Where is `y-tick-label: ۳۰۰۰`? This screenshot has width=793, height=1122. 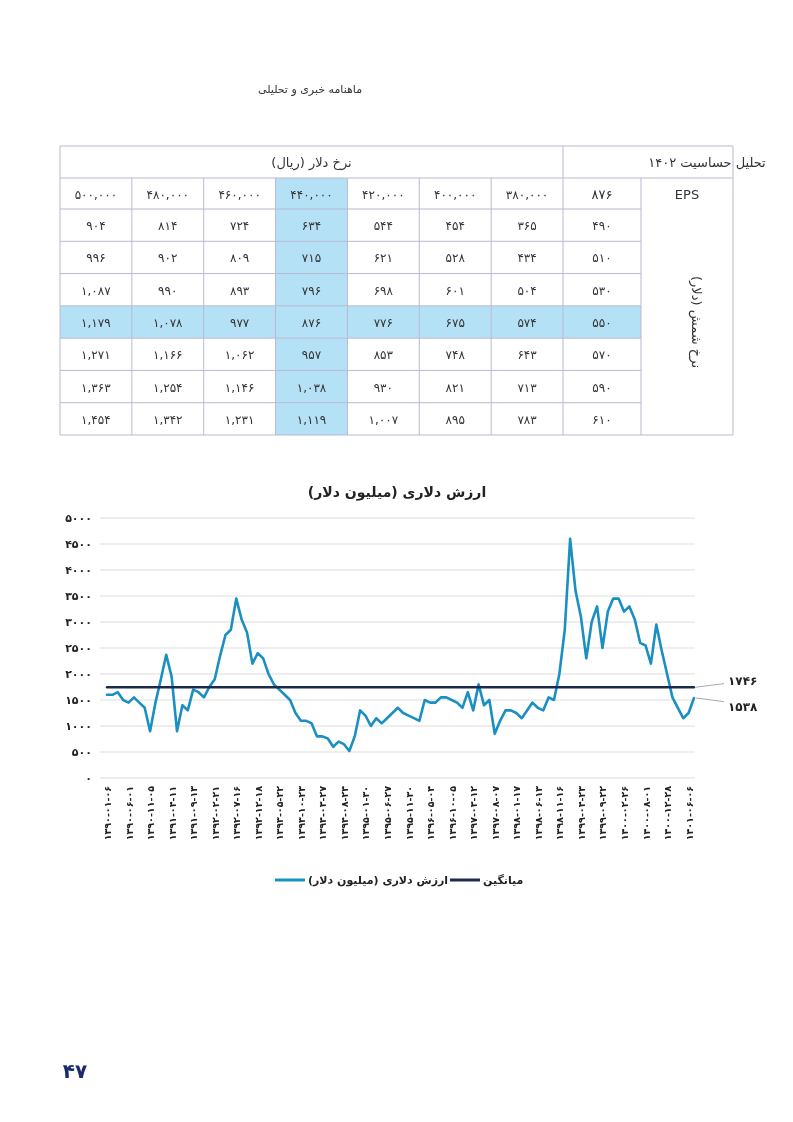
y-tick-label: ۳۰۰۰ is located at coordinates (78, 622).